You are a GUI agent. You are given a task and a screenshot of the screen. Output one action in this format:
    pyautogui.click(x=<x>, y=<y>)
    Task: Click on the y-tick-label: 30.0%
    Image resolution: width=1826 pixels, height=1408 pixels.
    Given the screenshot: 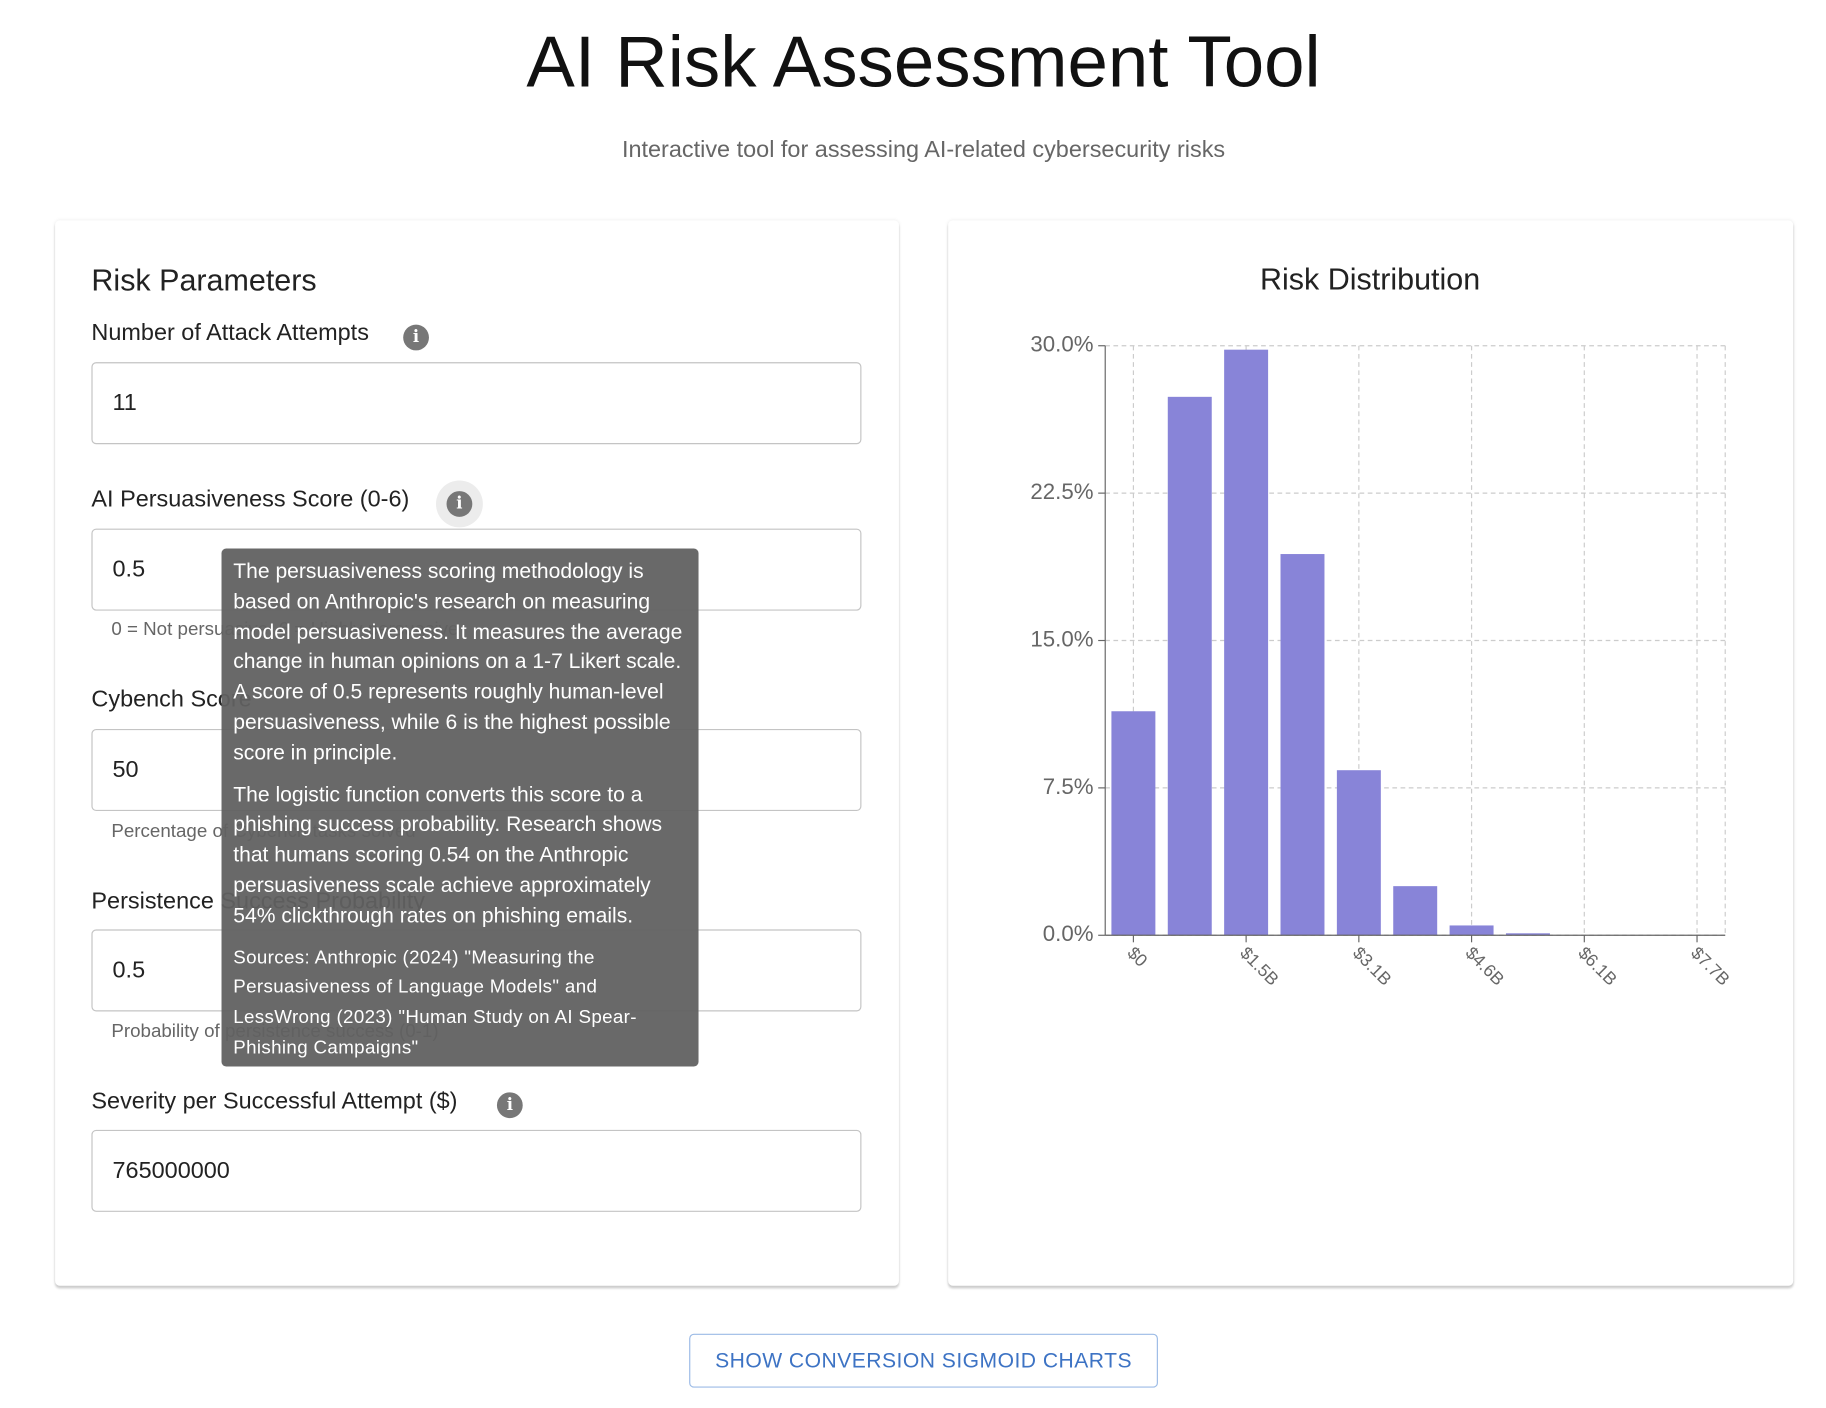 What is the action you would take?
    pyautogui.click(x=1061, y=344)
    